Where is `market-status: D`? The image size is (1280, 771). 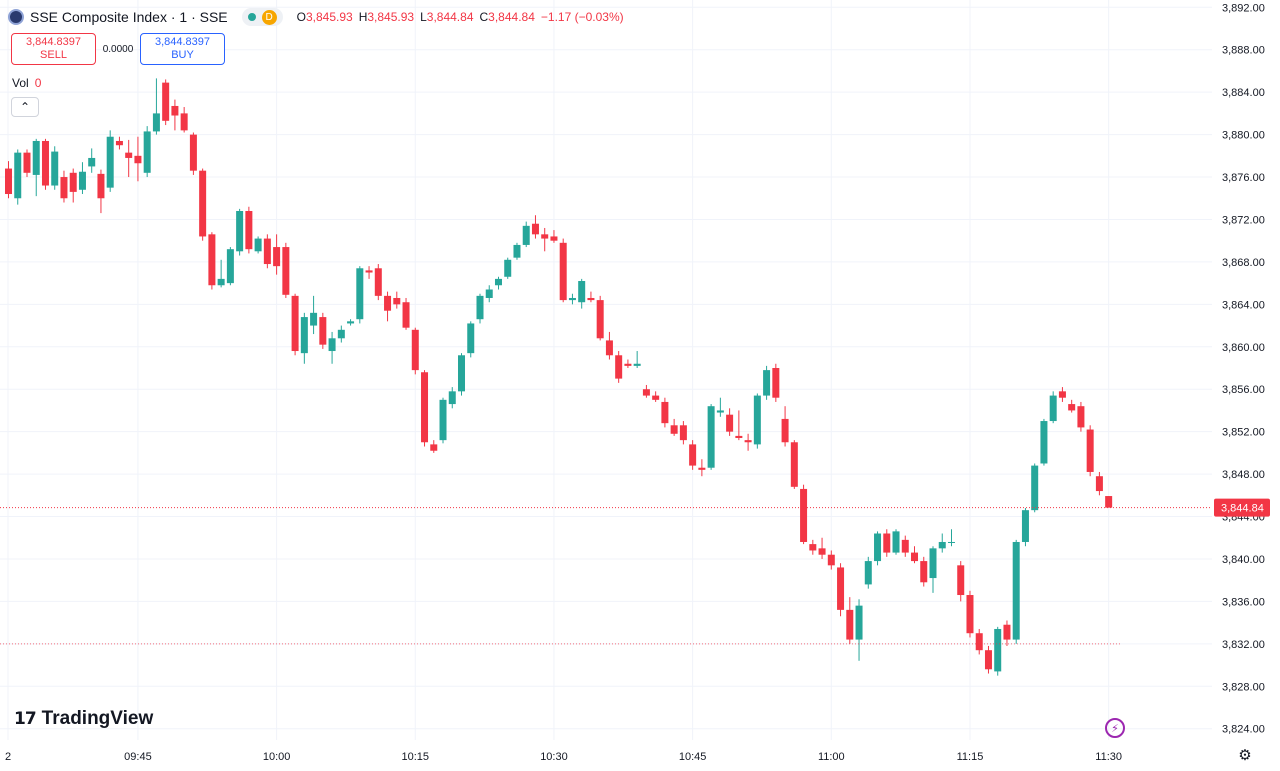
market-status: D is located at coordinates (262, 17).